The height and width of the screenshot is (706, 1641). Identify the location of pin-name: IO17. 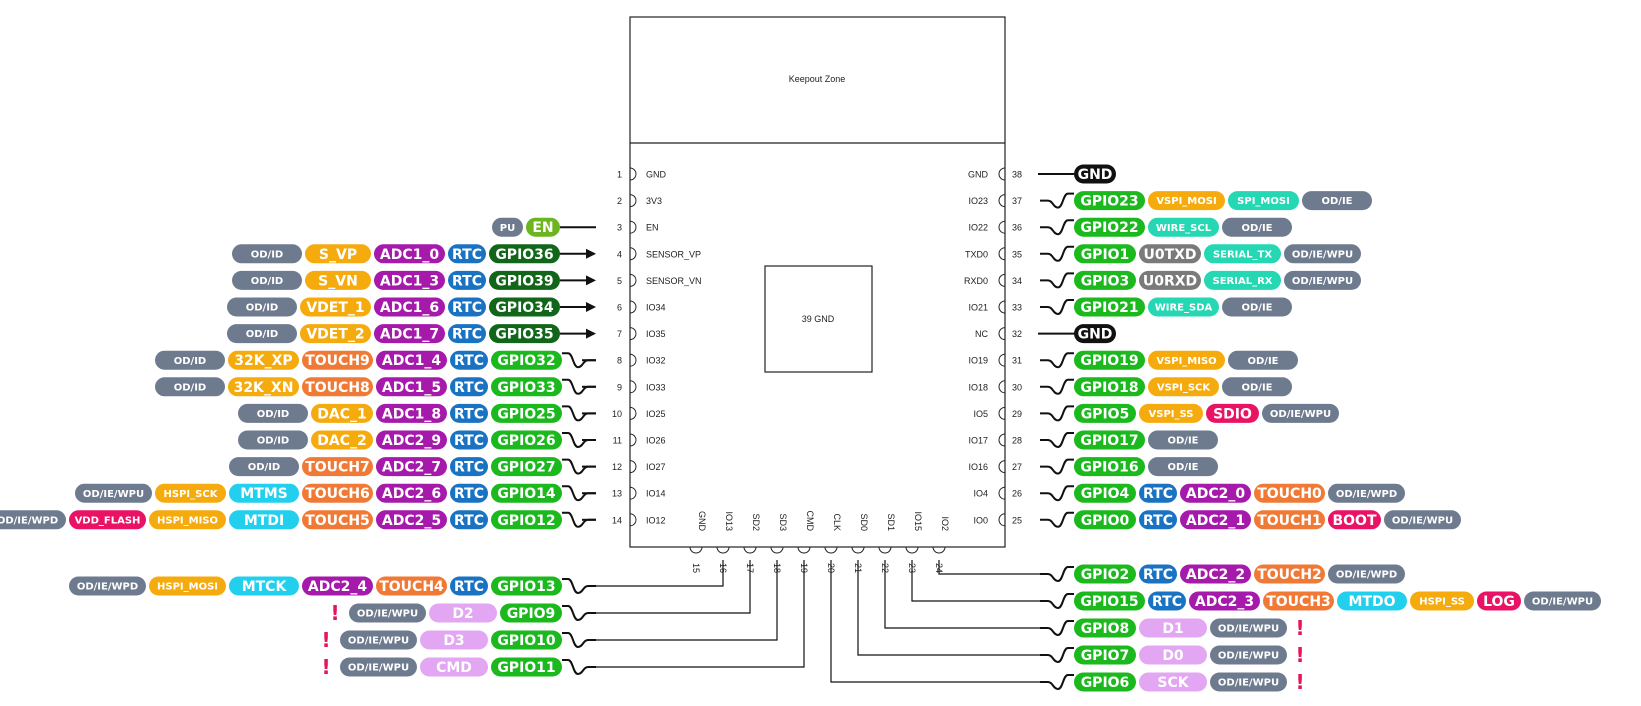
(978, 441).